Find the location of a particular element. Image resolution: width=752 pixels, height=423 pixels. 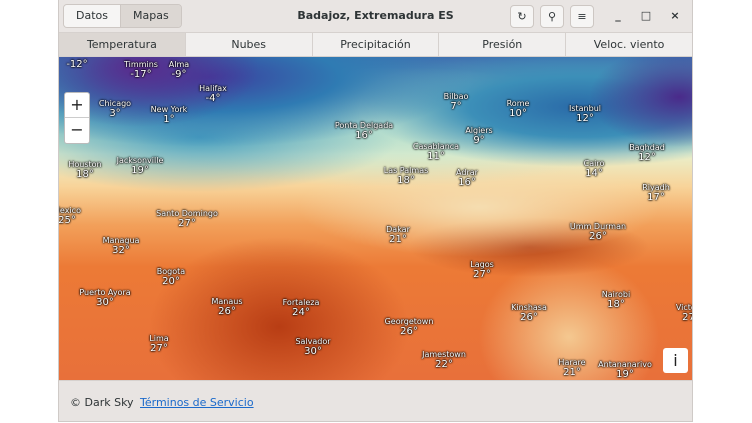

city-name: Kinshasa is located at coordinates (529, 307).